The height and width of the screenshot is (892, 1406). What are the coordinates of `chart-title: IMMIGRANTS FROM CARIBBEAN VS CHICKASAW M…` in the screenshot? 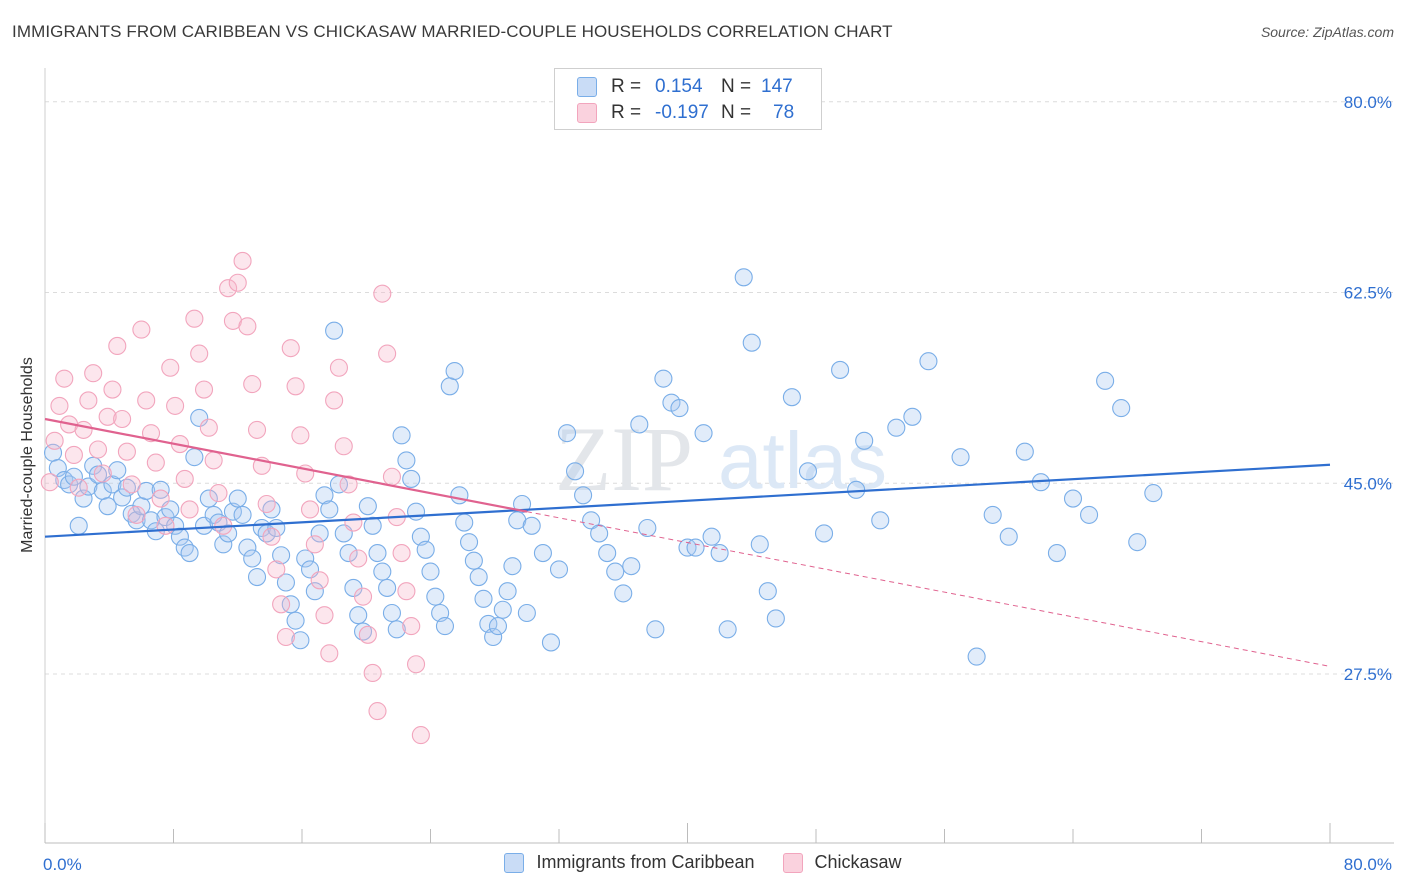 It's located at (452, 31).